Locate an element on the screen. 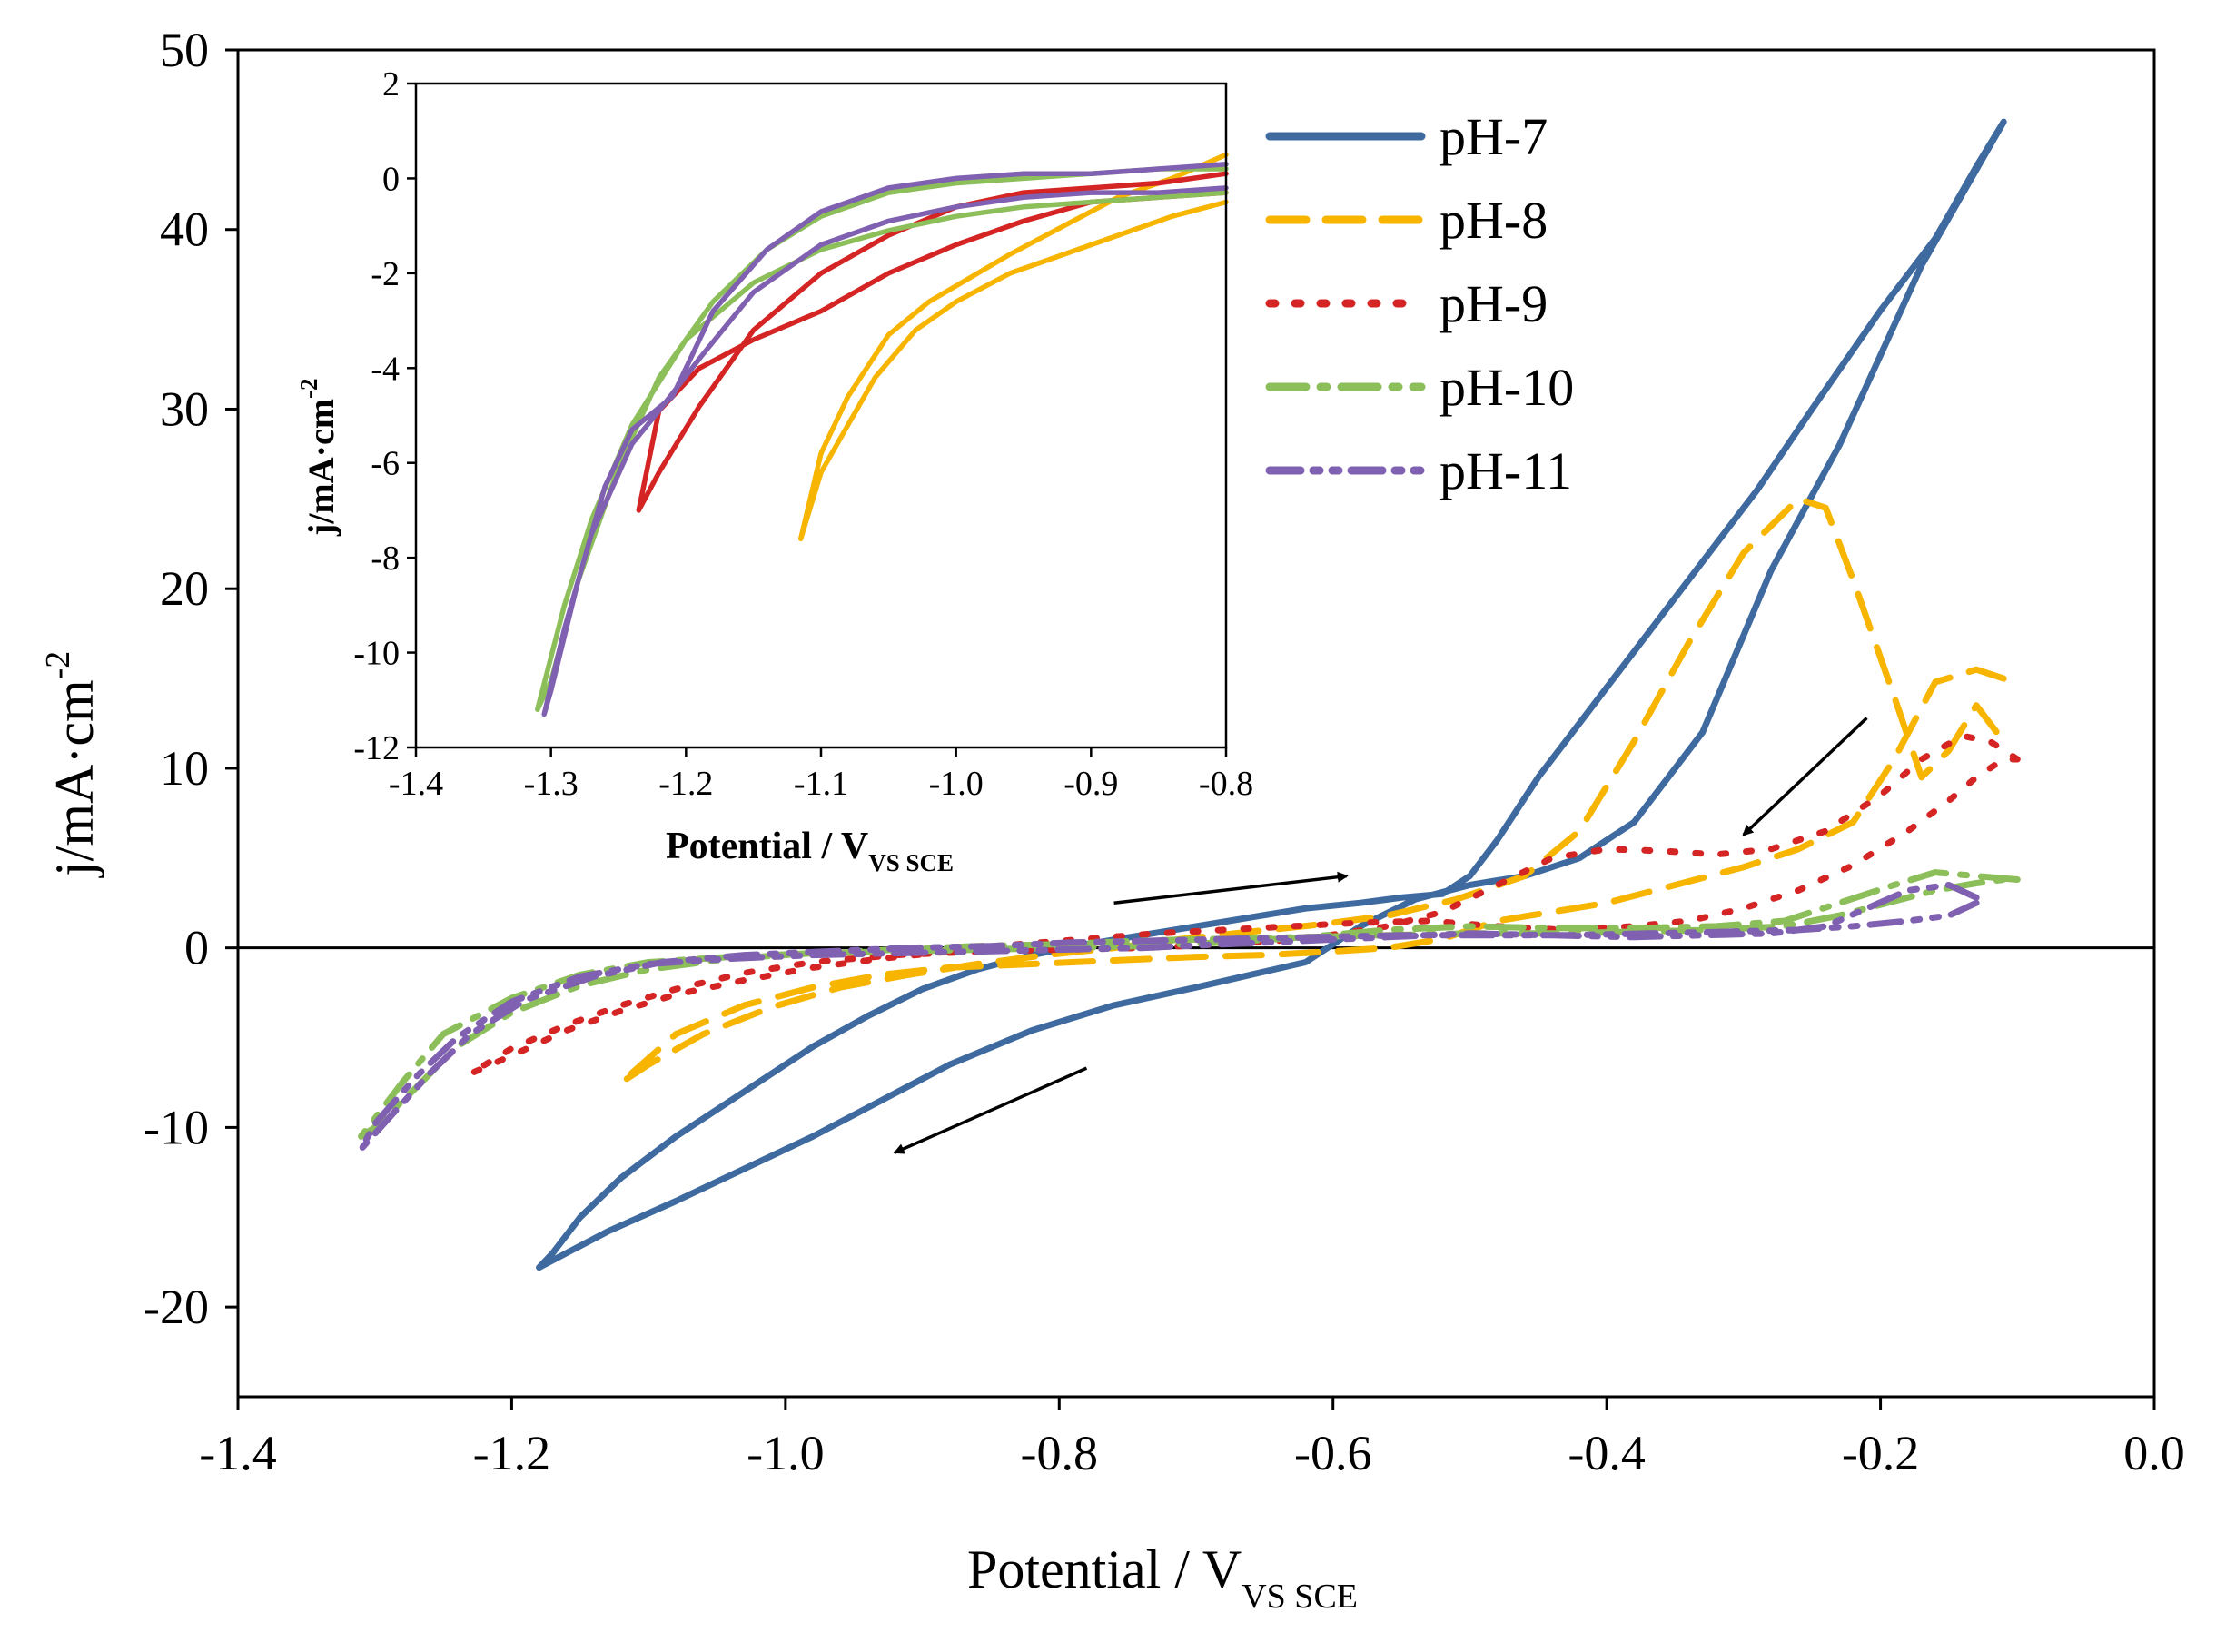  y-tick-label: 40 is located at coordinates (185, 230).